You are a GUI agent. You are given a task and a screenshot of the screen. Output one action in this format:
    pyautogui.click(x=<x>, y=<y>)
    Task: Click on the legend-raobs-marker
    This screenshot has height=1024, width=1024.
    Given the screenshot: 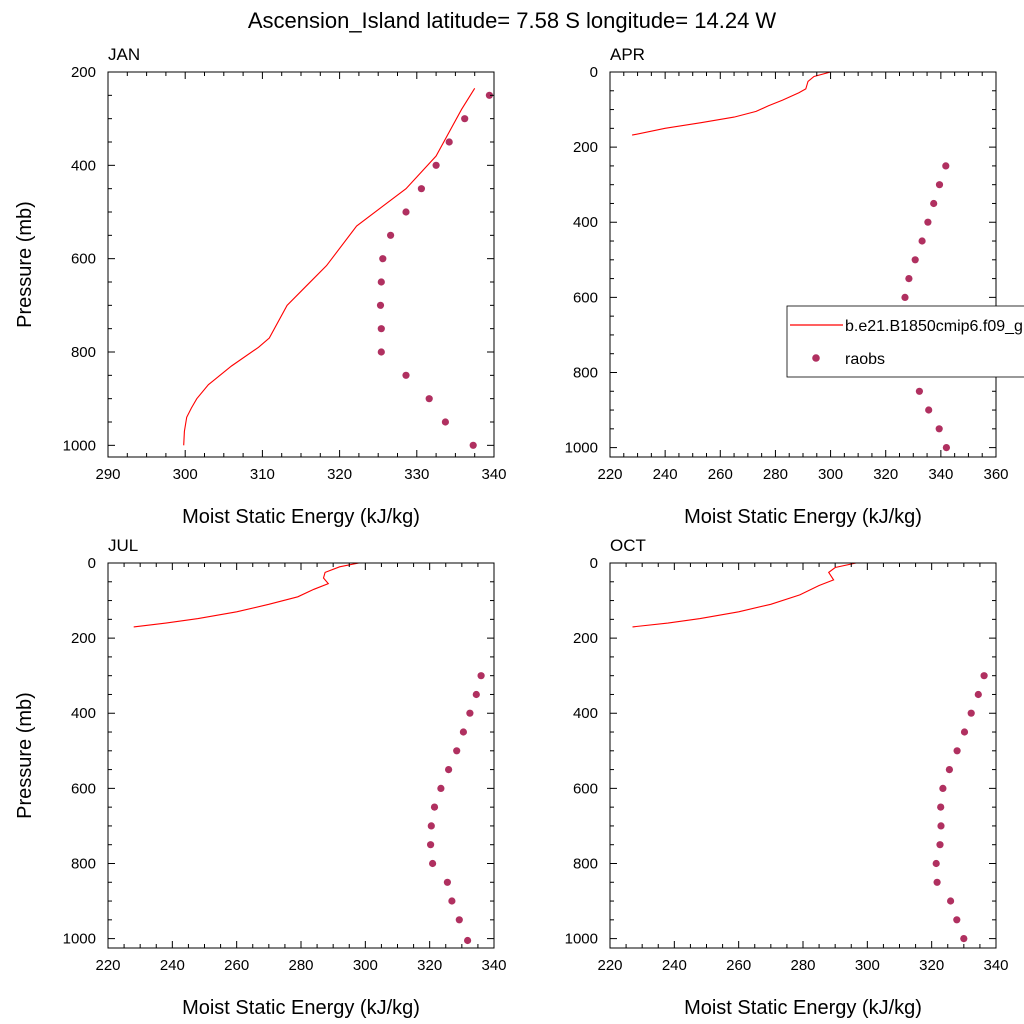 What is the action you would take?
    pyautogui.click(x=816, y=358)
    